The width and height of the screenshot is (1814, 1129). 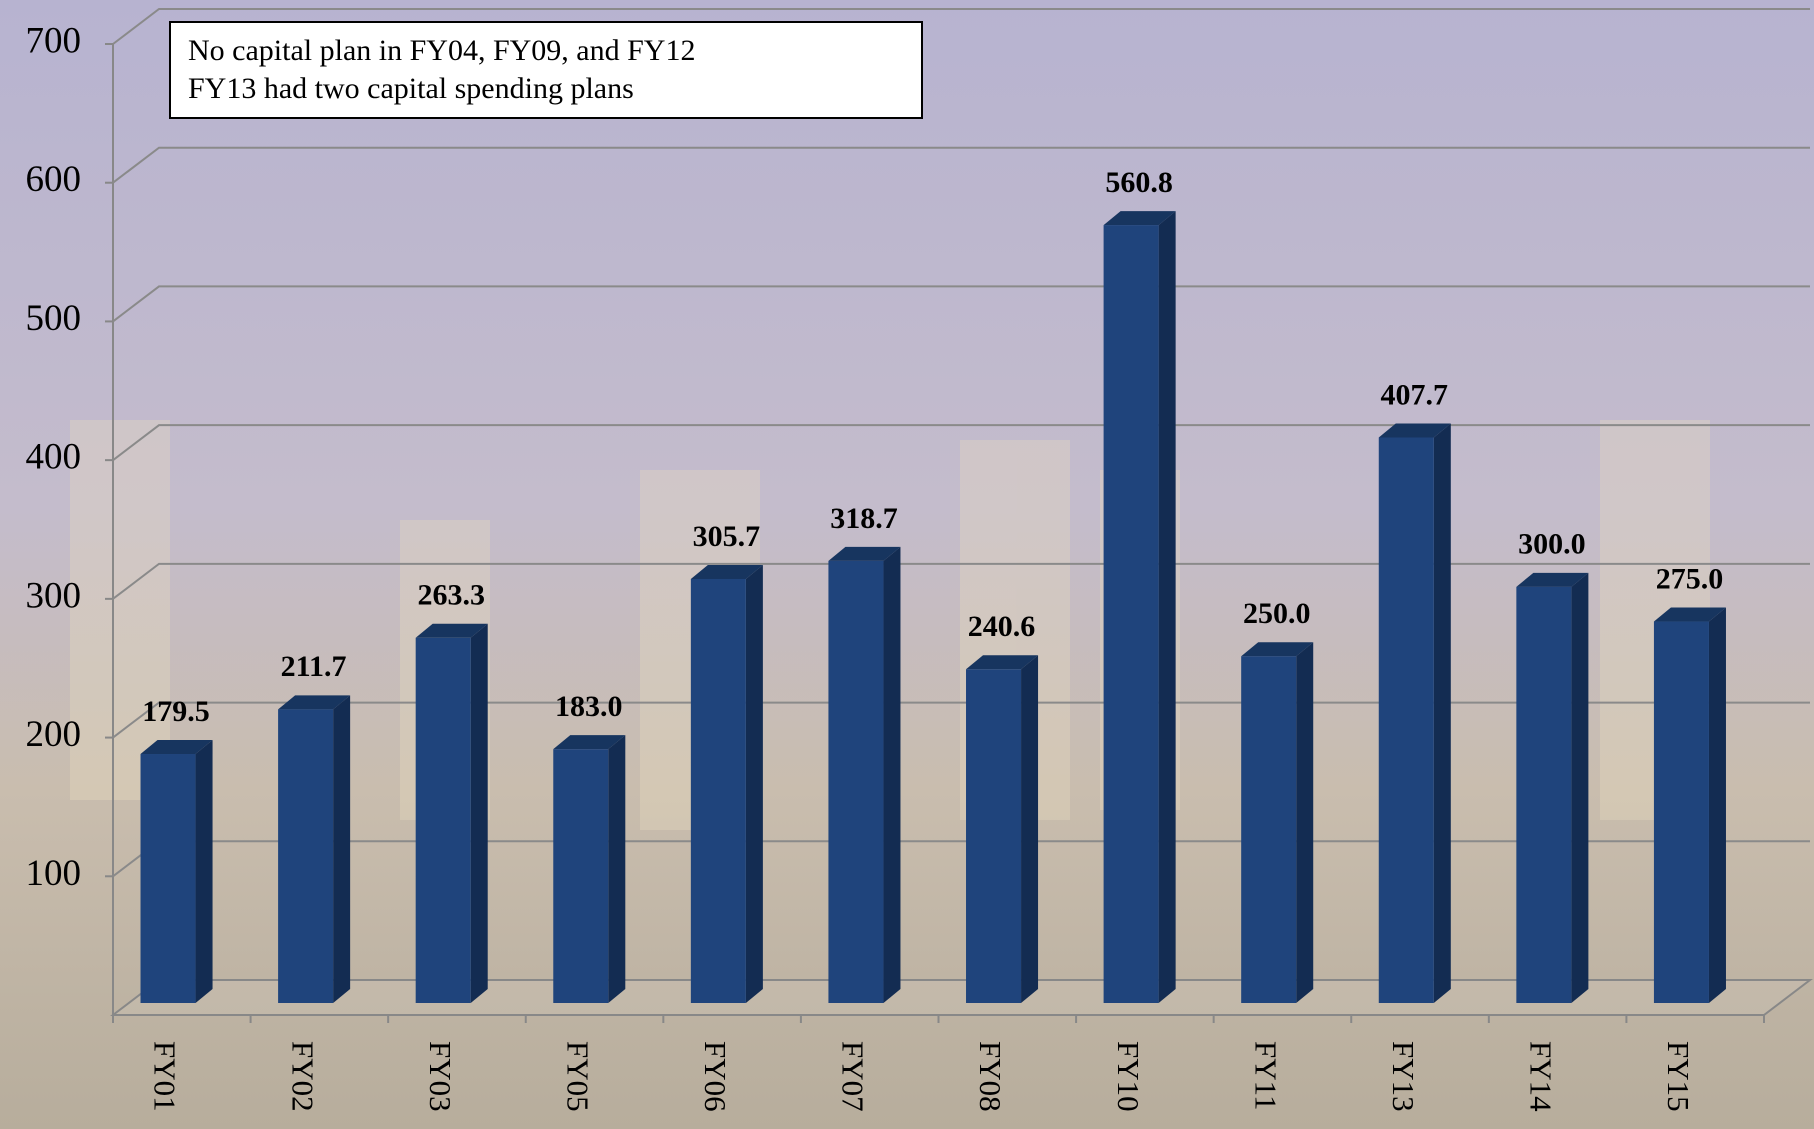 What do you see at coordinates (990, 1076) in the screenshot?
I see `x-tick-label: FY08` at bounding box center [990, 1076].